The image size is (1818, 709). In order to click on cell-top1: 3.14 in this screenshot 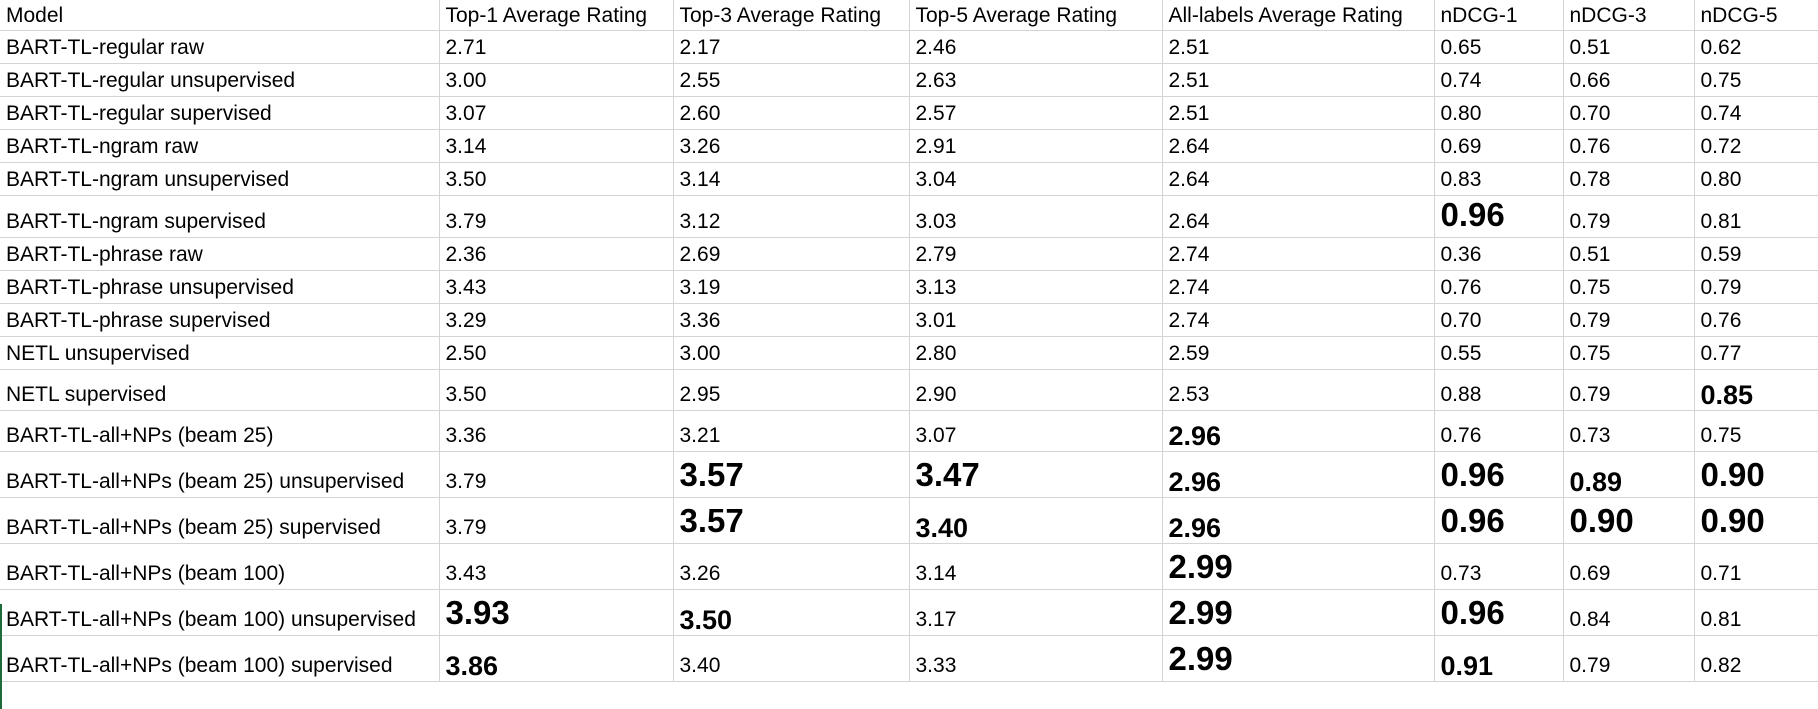, I will do `click(556, 146)`.